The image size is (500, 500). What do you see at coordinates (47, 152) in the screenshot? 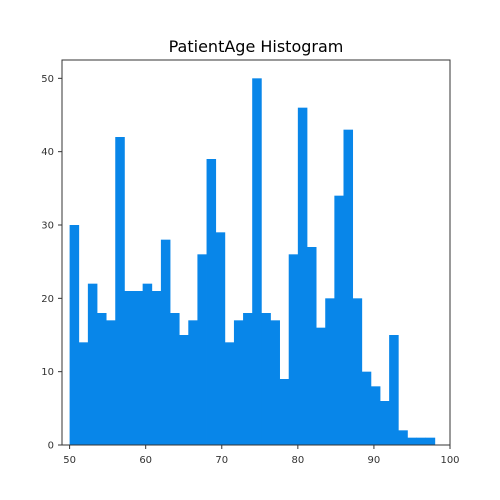
I see `y-tick-label-4: 40` at bounding box center [47, 152].